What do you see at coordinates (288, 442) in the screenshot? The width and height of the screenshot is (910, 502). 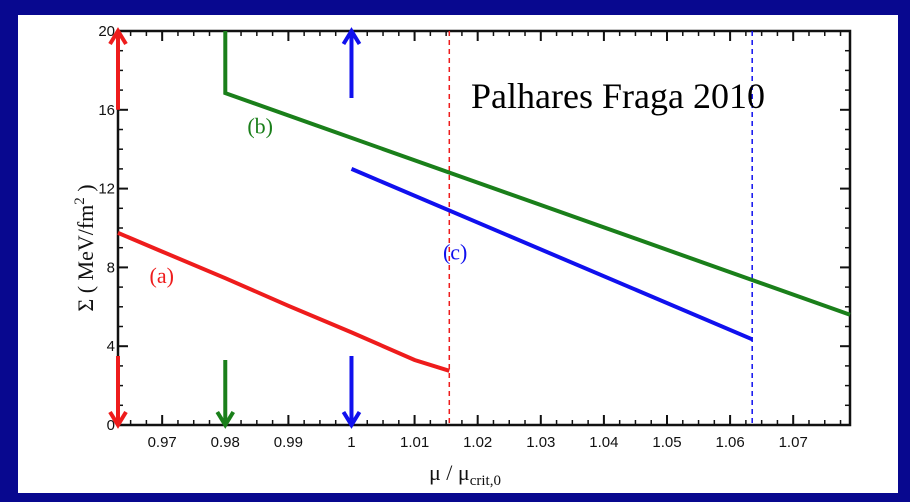 I see `x-tick-label: 0.99` at bounding box center [288, 442].